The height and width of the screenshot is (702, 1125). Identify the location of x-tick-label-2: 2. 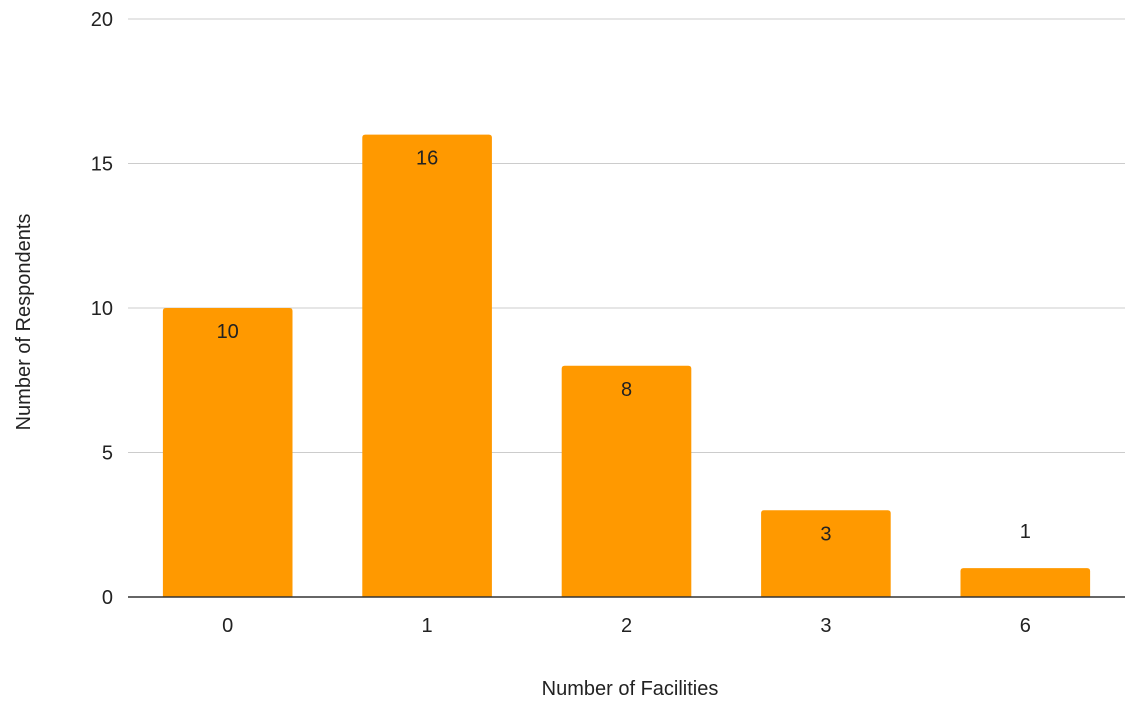
(626, 626).